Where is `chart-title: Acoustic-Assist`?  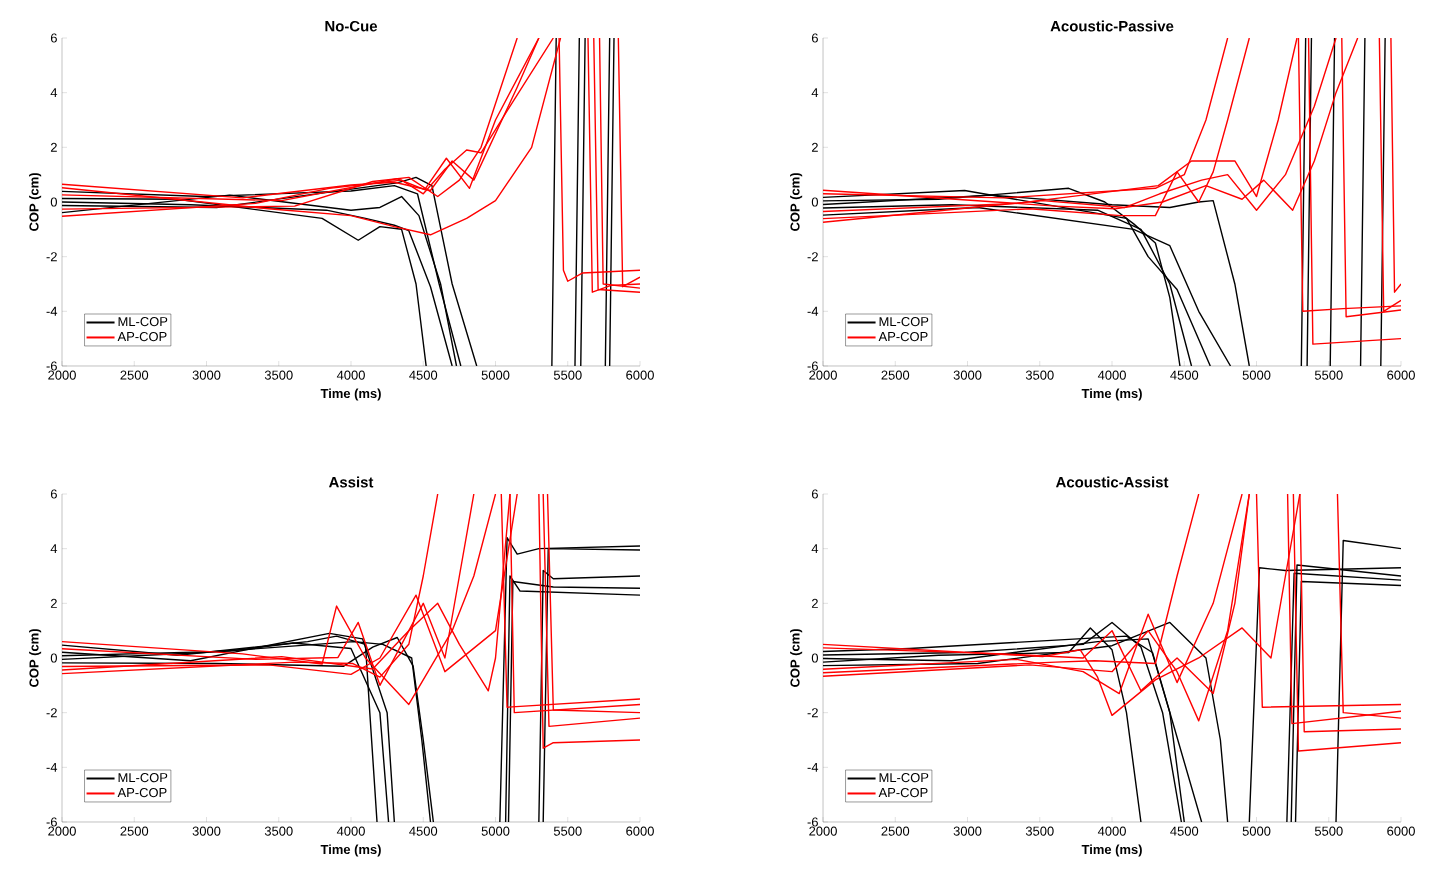
chart-title: Acoustic-Assist is located at coordinates (1112, 482).